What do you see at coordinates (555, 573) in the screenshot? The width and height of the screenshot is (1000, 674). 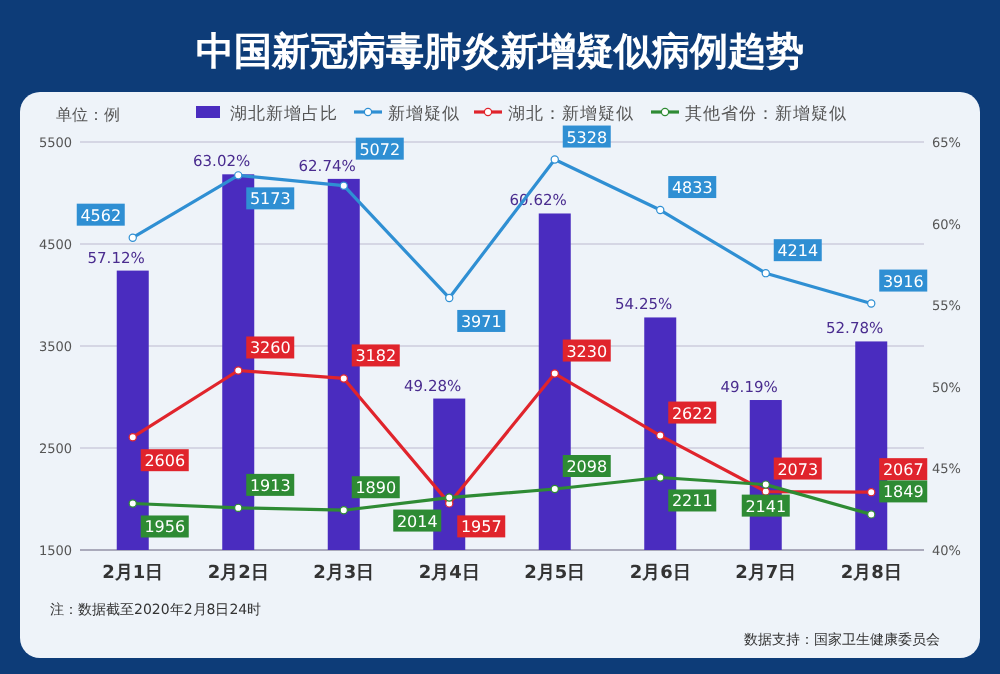 I see `x-tick-label: 2月5日` at bounding box center [555, 573].